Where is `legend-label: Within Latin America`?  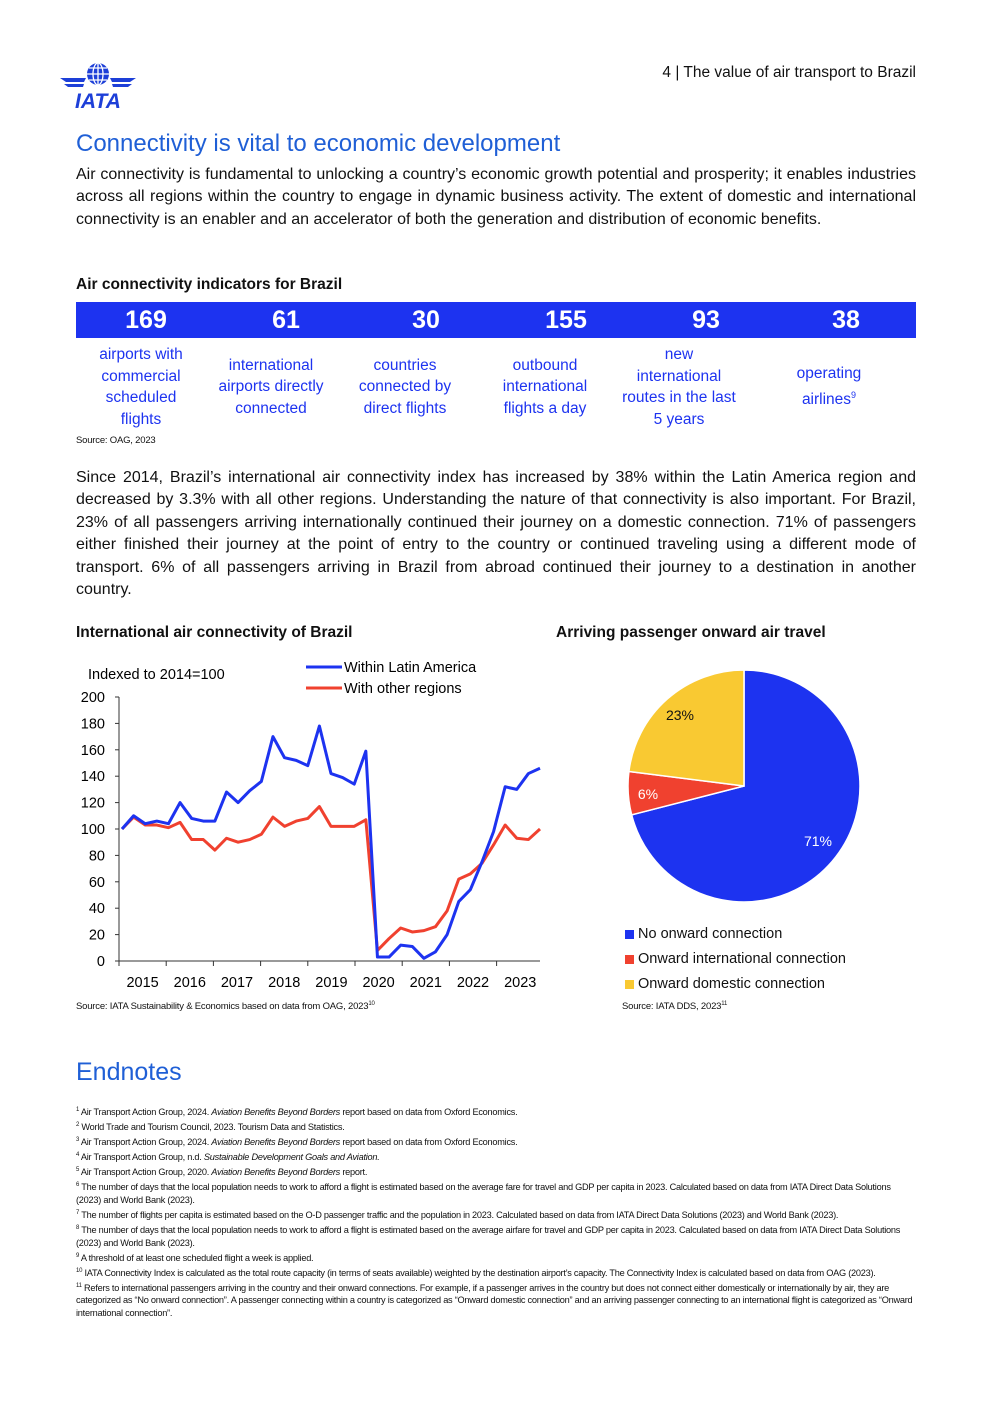 legend-label: Within Latin America is located at coordinates (410, 668).